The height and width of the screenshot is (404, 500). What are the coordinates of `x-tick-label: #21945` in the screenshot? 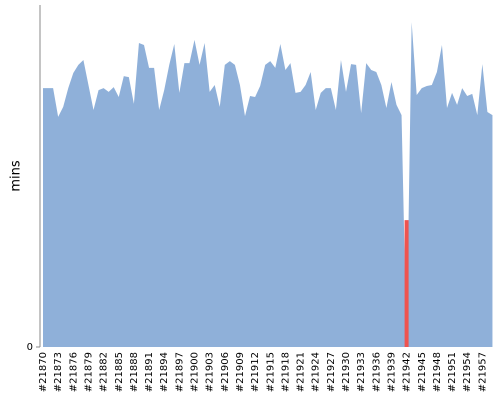 It's located at (422, 372).